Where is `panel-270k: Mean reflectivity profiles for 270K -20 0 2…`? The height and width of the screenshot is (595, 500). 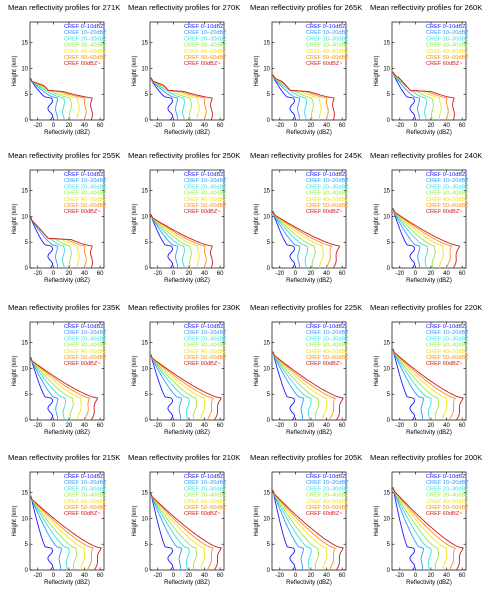
panel-270k: Mean reflectivity profiles for 270K -20 0 2… is located at coordinates (184, 69).